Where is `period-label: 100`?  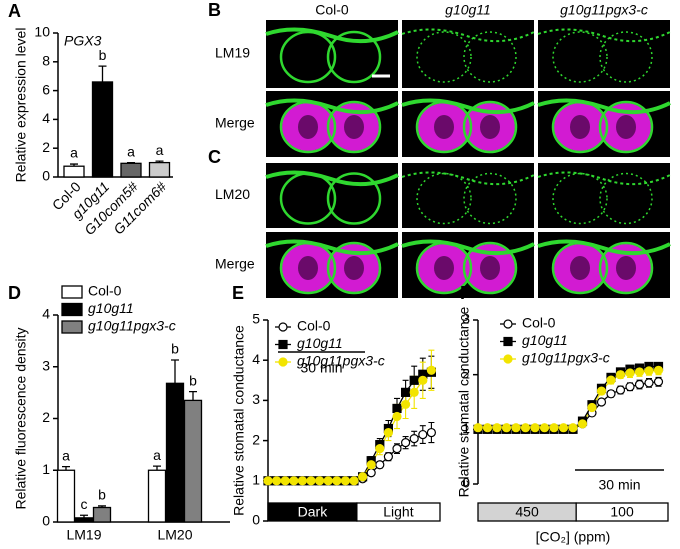
period-label: 100 is located at coordinates (622, 512).